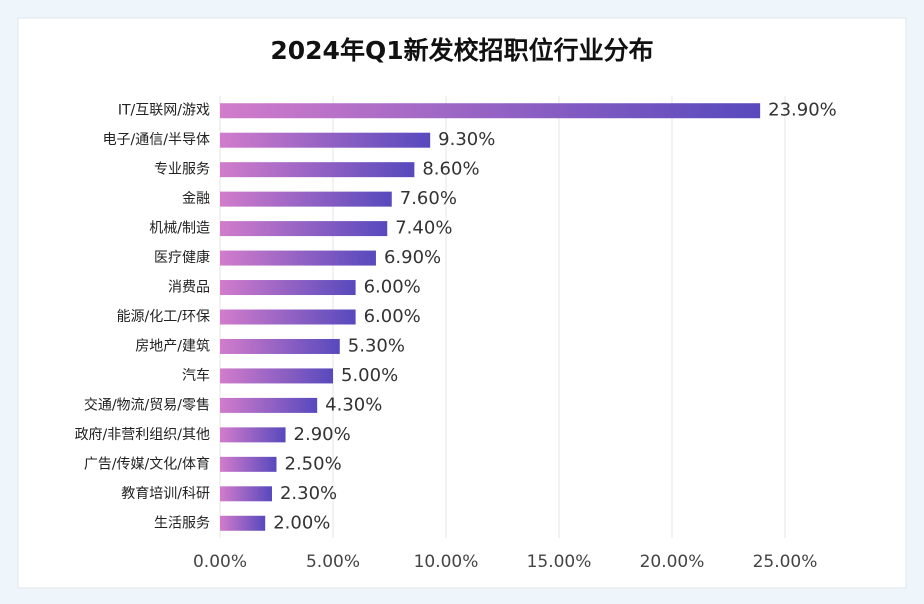 The image size is (924, 604). What do you see at coordinates (353, 404) in the screenshot?
I see `value-label: 4.30%` at bounding box center [353, 404].